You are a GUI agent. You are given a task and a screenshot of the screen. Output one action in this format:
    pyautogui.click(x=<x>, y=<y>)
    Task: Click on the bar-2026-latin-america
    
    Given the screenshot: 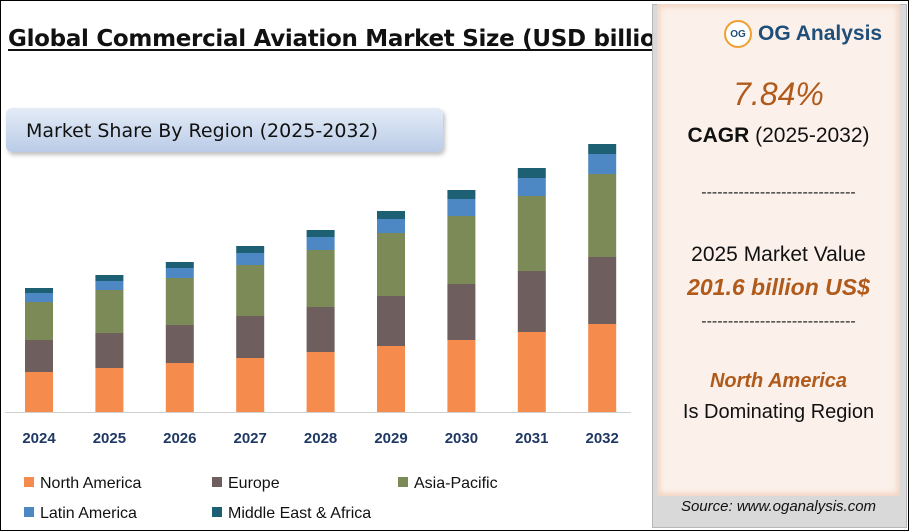 What is the action you would take?
    pyautogui.click(x=179, y=273)
    